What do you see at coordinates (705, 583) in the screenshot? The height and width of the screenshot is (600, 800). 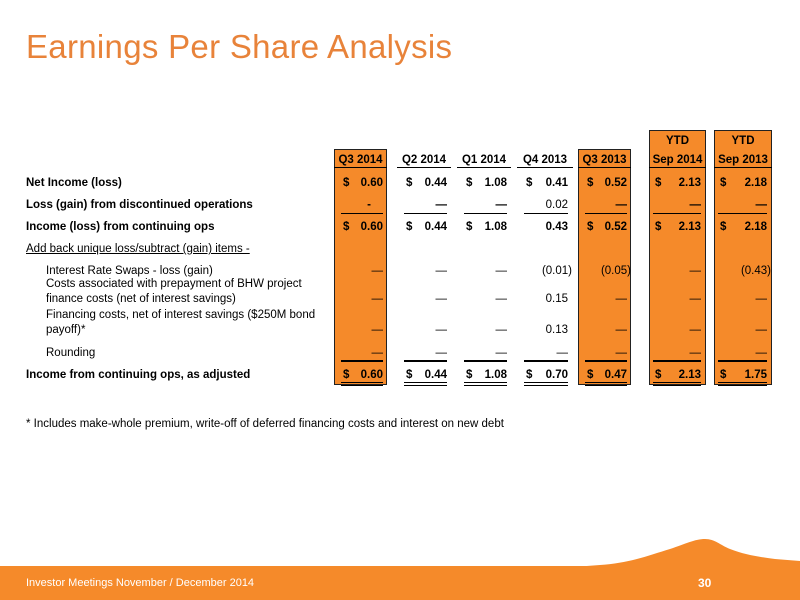 I see `page-number: 30` at bounding box center [705, 583].